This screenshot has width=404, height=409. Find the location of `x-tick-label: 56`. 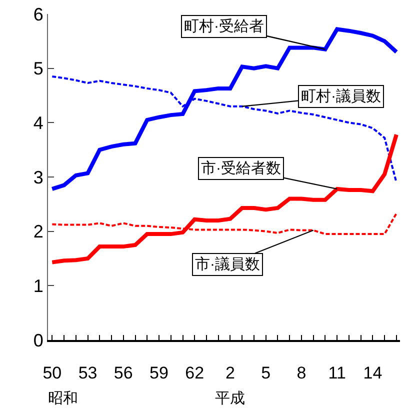

x-tick-label: 56 is located at coordinates (123, 372).